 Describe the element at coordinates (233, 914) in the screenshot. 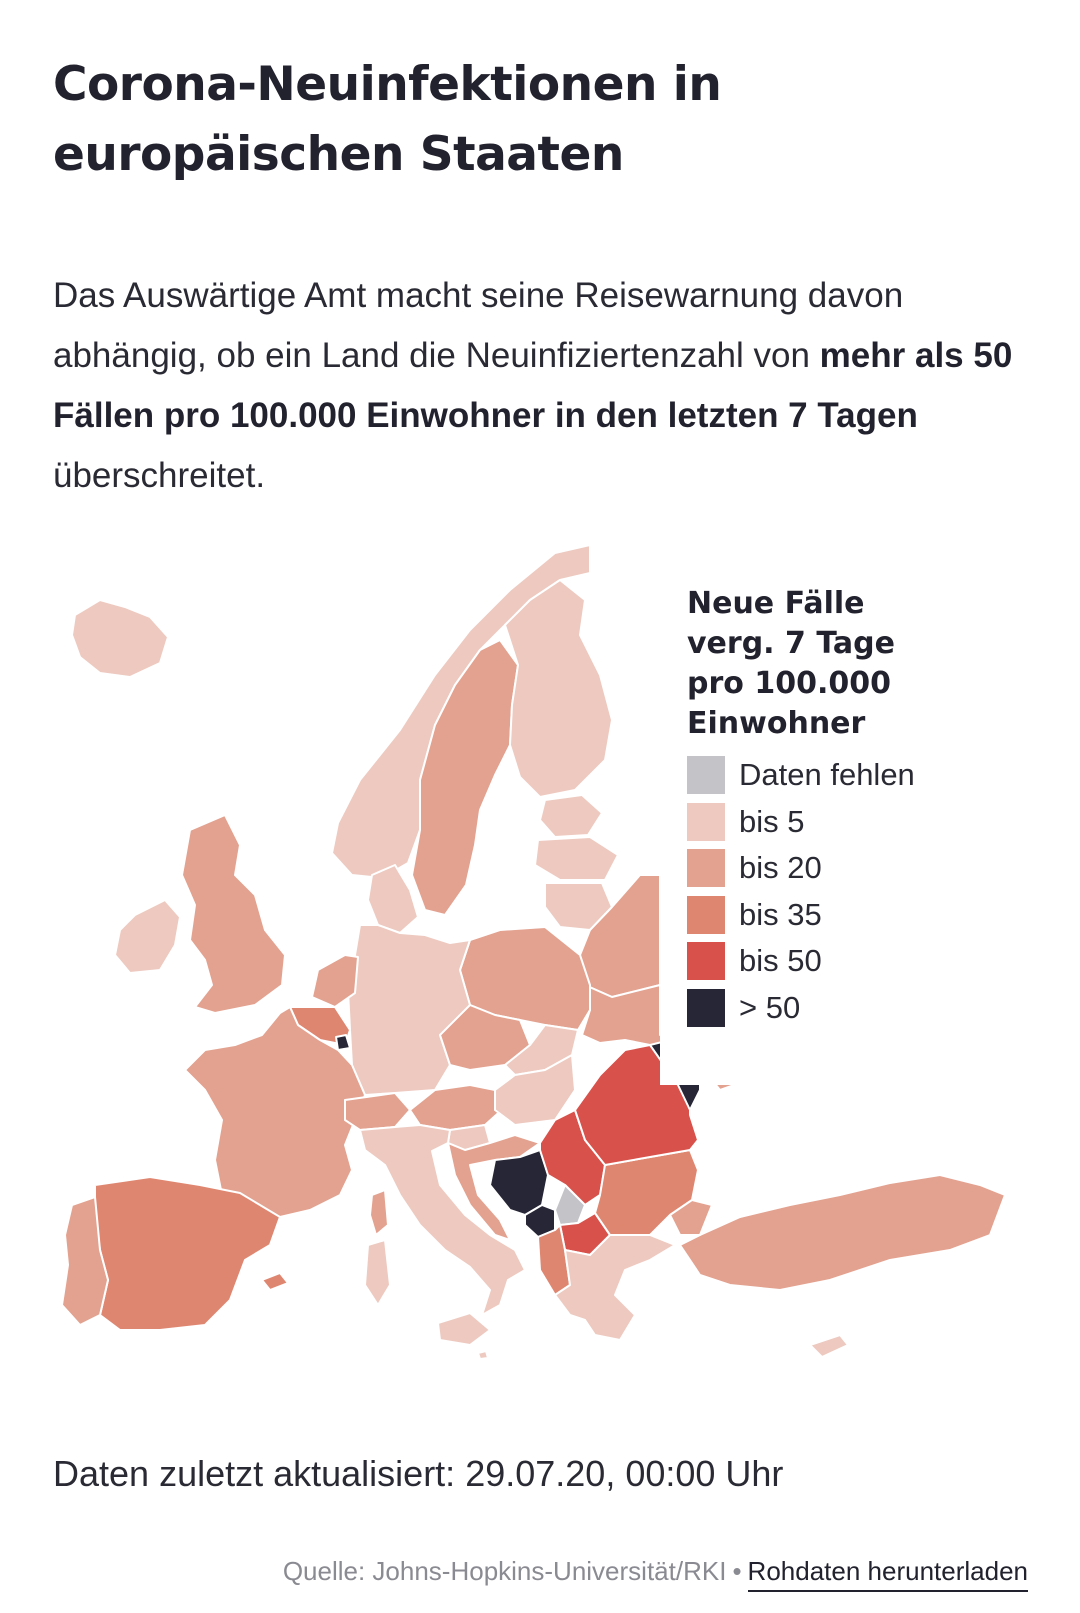

I see `map-region-vereinigtes-koenigreich` at that location.